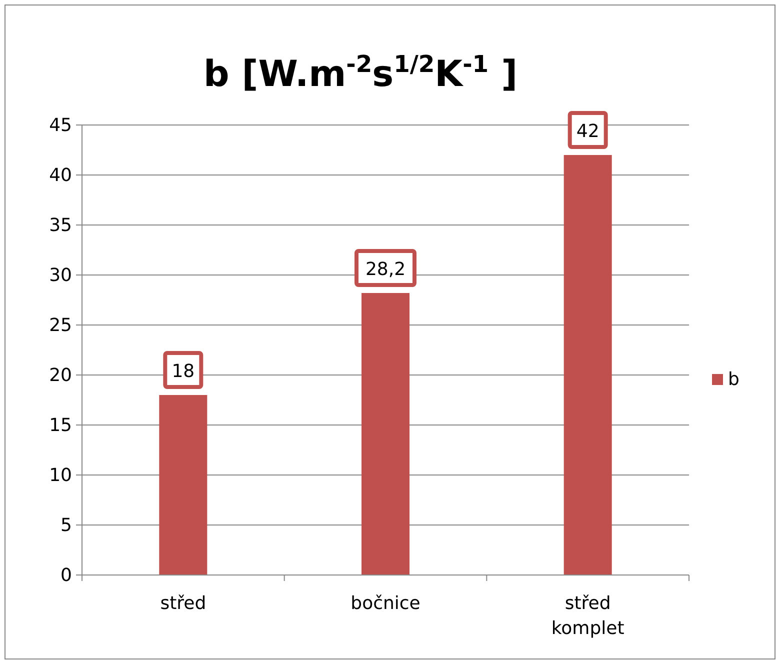 This screenshot has height=664, width=781. I want to click on y-tick-label: 20, so click(60, 375).